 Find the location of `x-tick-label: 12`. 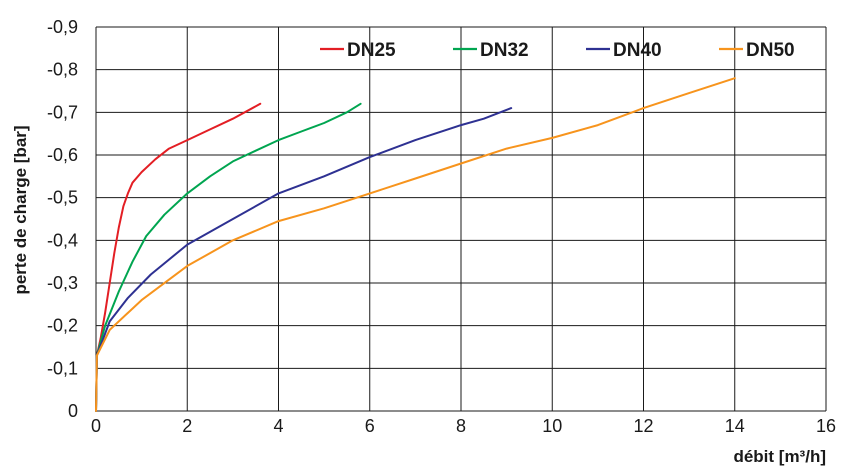

x-tick-label: 12 is located at coordinates (643, 426).